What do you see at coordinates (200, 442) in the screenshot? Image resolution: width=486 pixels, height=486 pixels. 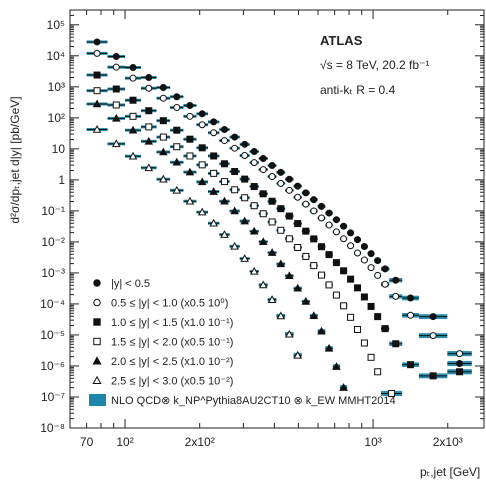 I see `x-tick-label: 2x10²` at bounding box center [200, 442].